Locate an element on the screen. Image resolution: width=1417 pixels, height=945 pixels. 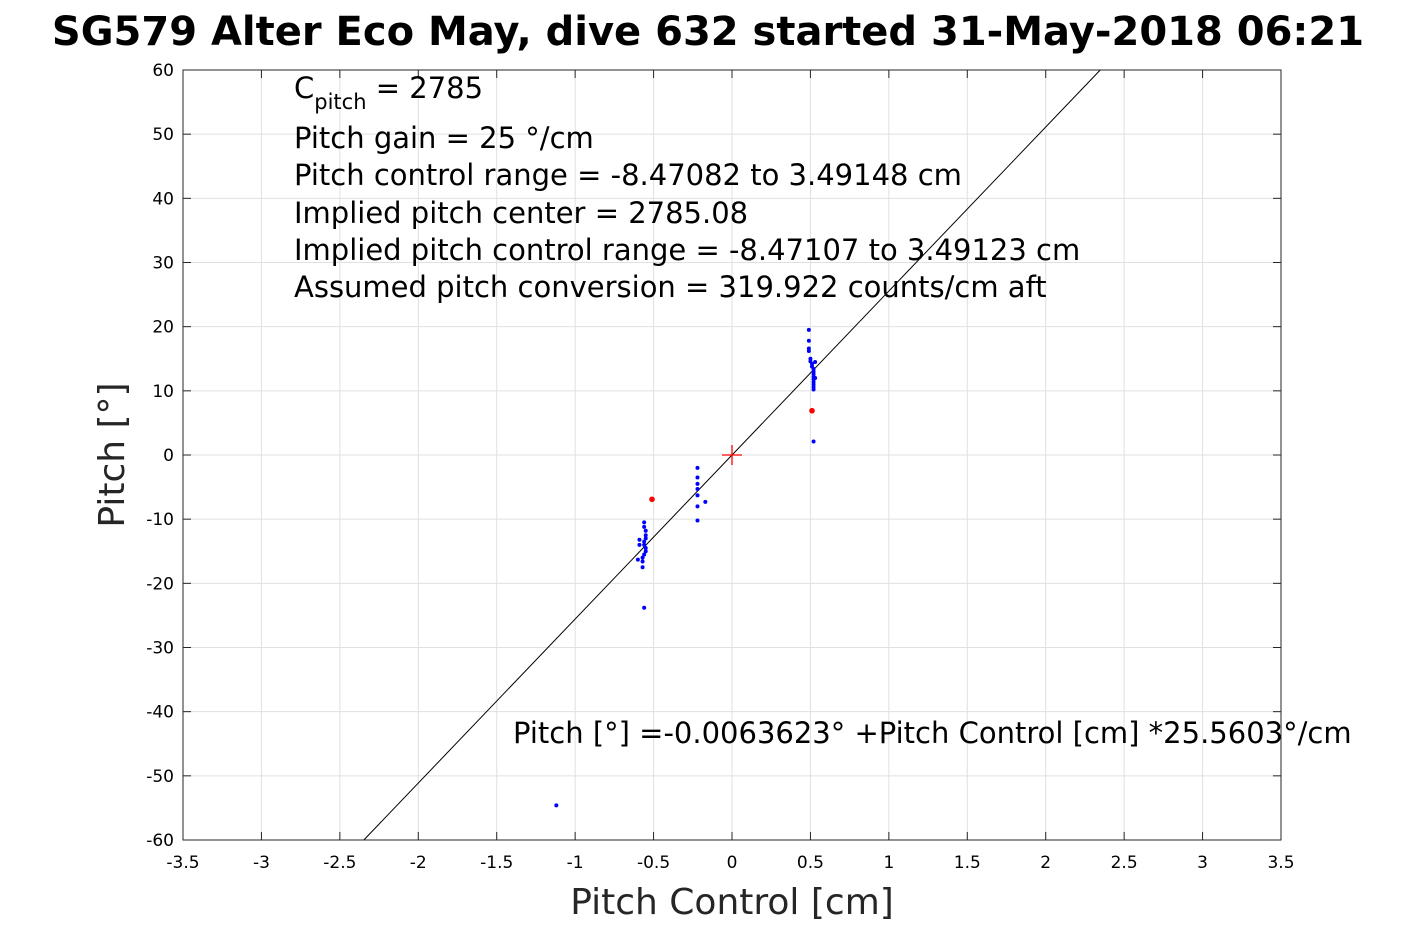
c-pitch-subscript: pitch is located at coordinates (340, 102).